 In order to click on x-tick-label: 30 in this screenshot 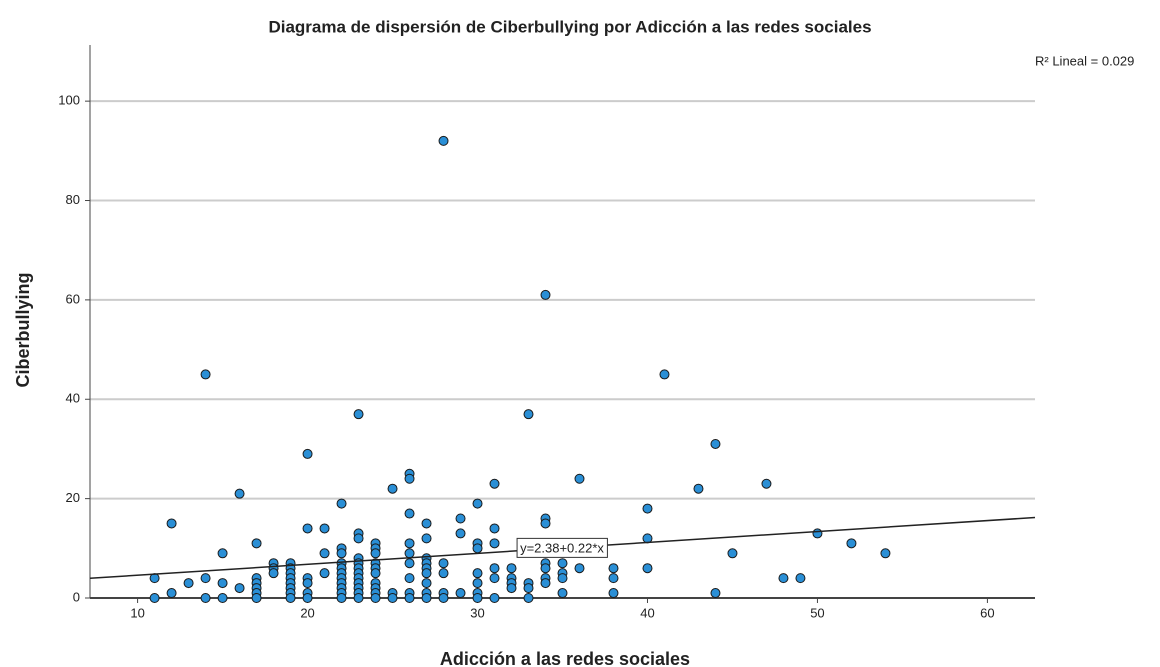, I will do `click(477, 612)`.